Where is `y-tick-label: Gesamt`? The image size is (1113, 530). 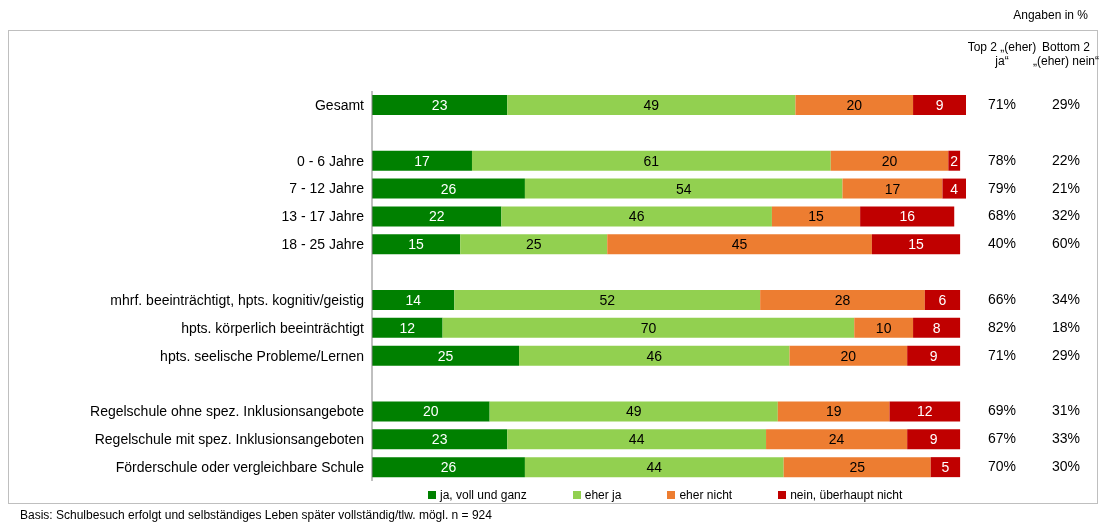 y-tick-label: Gesamt is located at coordinates (339, 104).